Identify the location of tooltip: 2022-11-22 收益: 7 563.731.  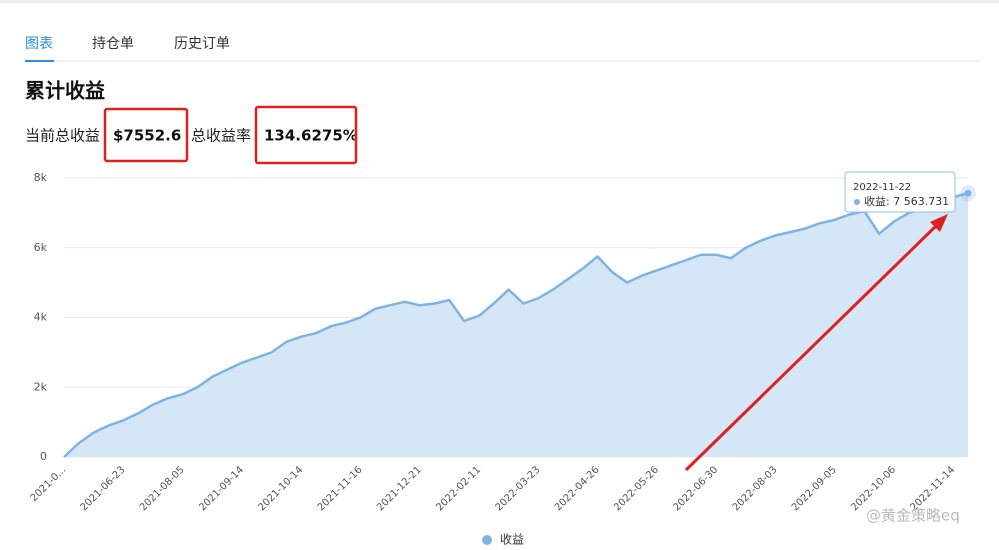
(900, 192).